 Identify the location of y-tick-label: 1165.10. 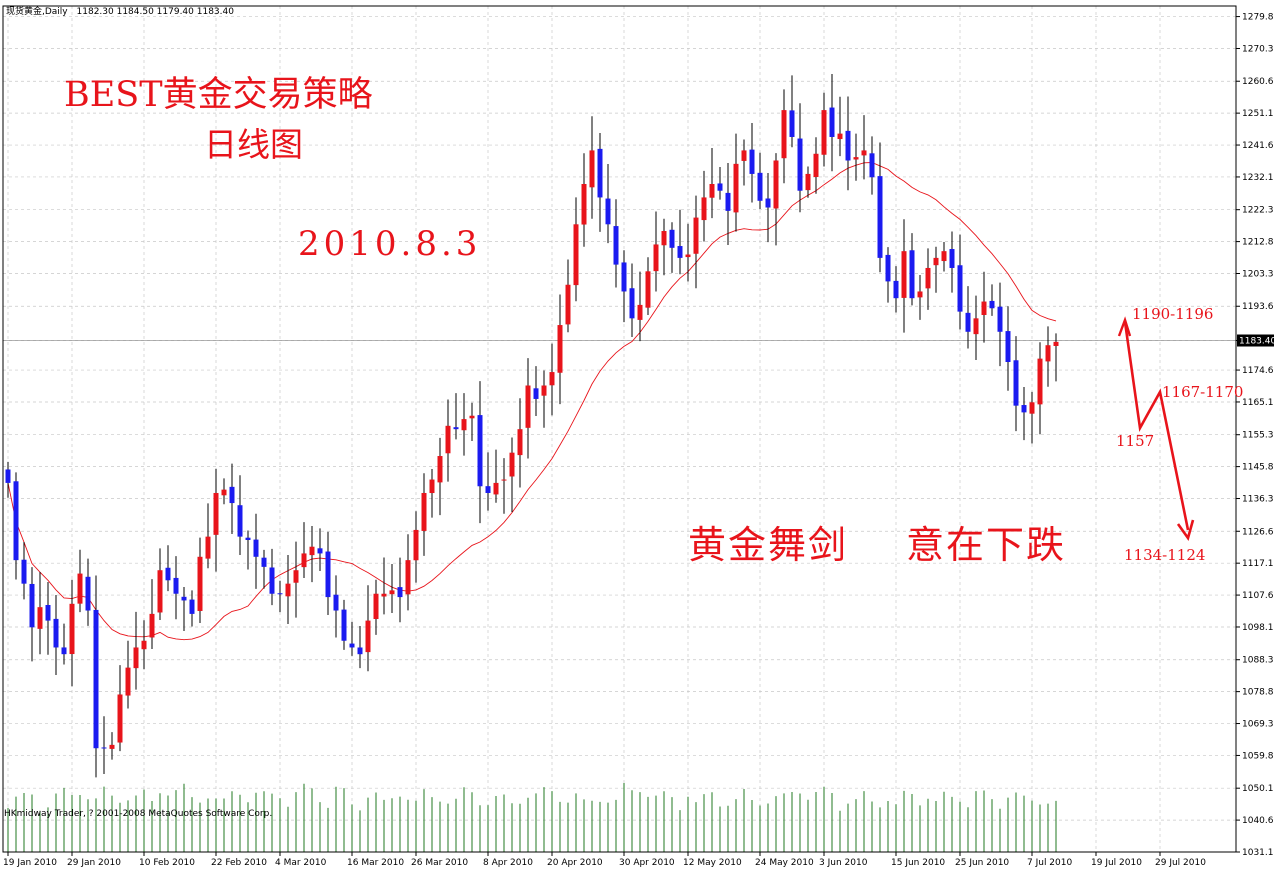
(1258, 403).